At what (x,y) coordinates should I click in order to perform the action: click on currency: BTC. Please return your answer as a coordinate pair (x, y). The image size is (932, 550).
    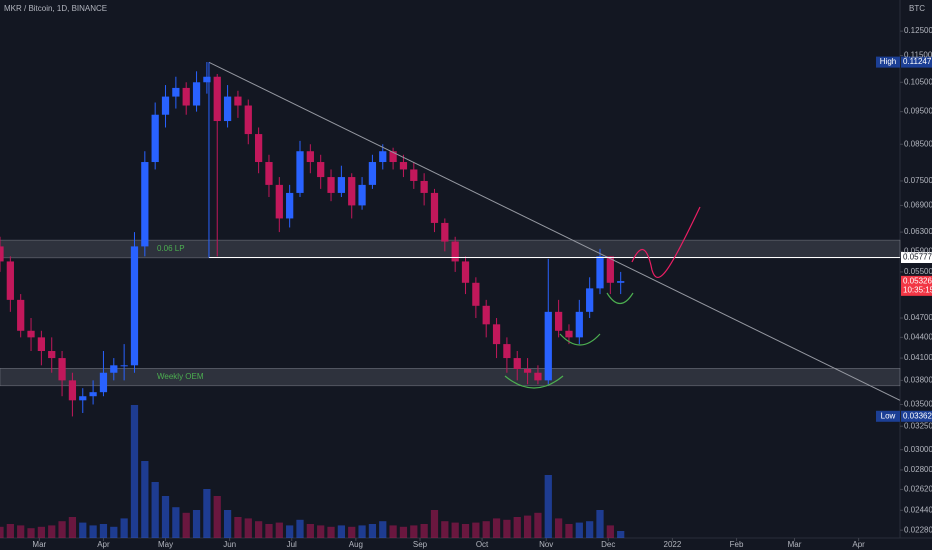
    Looking at the image, I should click on (917, 8).